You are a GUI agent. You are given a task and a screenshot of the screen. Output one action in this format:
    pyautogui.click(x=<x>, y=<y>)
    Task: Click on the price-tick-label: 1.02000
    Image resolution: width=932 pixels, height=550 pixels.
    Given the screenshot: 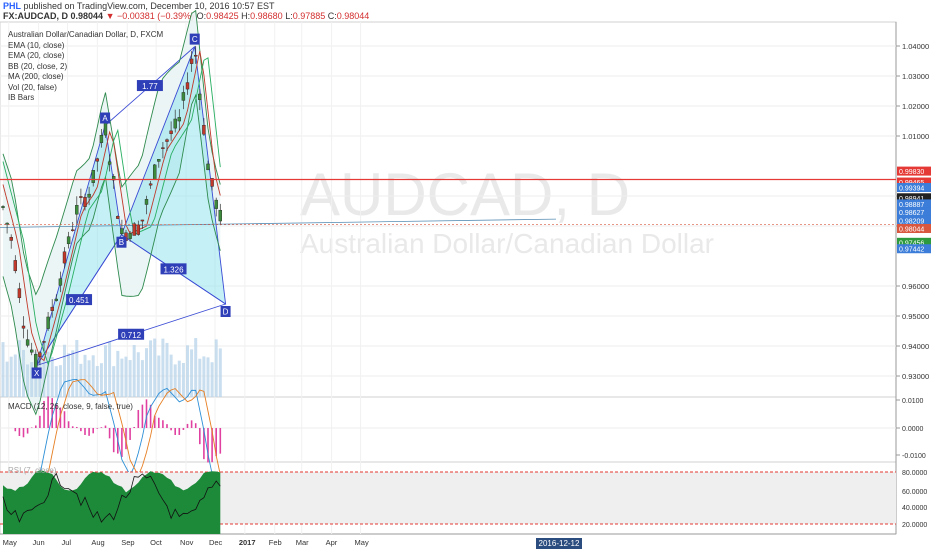 What is the action you would take?
    pyautogui.click(x=915, y=106)
    